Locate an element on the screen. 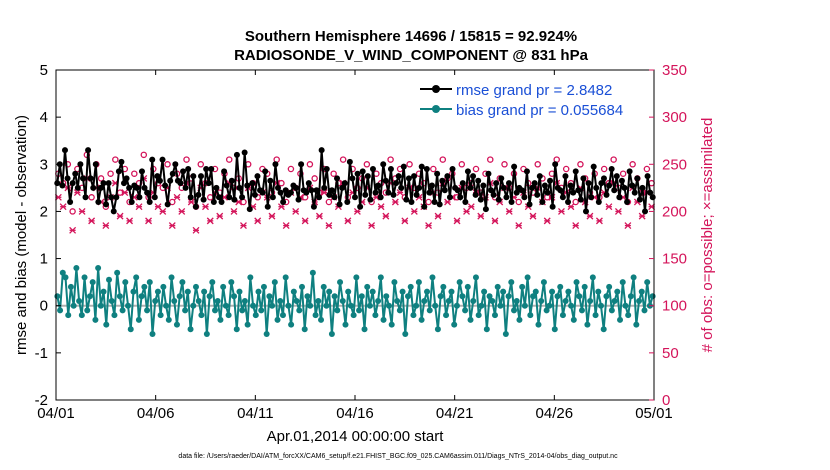 The width and height of the screenshot is (830, 470). y-right-tick-label: 0 is located at coordinates (666, 400).